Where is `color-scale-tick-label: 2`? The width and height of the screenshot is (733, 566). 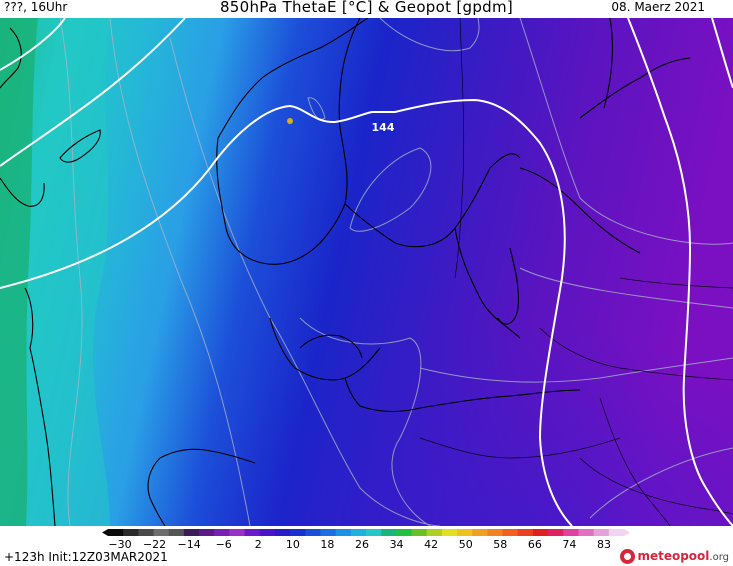 color-scale-tick-label: 2 is located at coordinates (258, 544).